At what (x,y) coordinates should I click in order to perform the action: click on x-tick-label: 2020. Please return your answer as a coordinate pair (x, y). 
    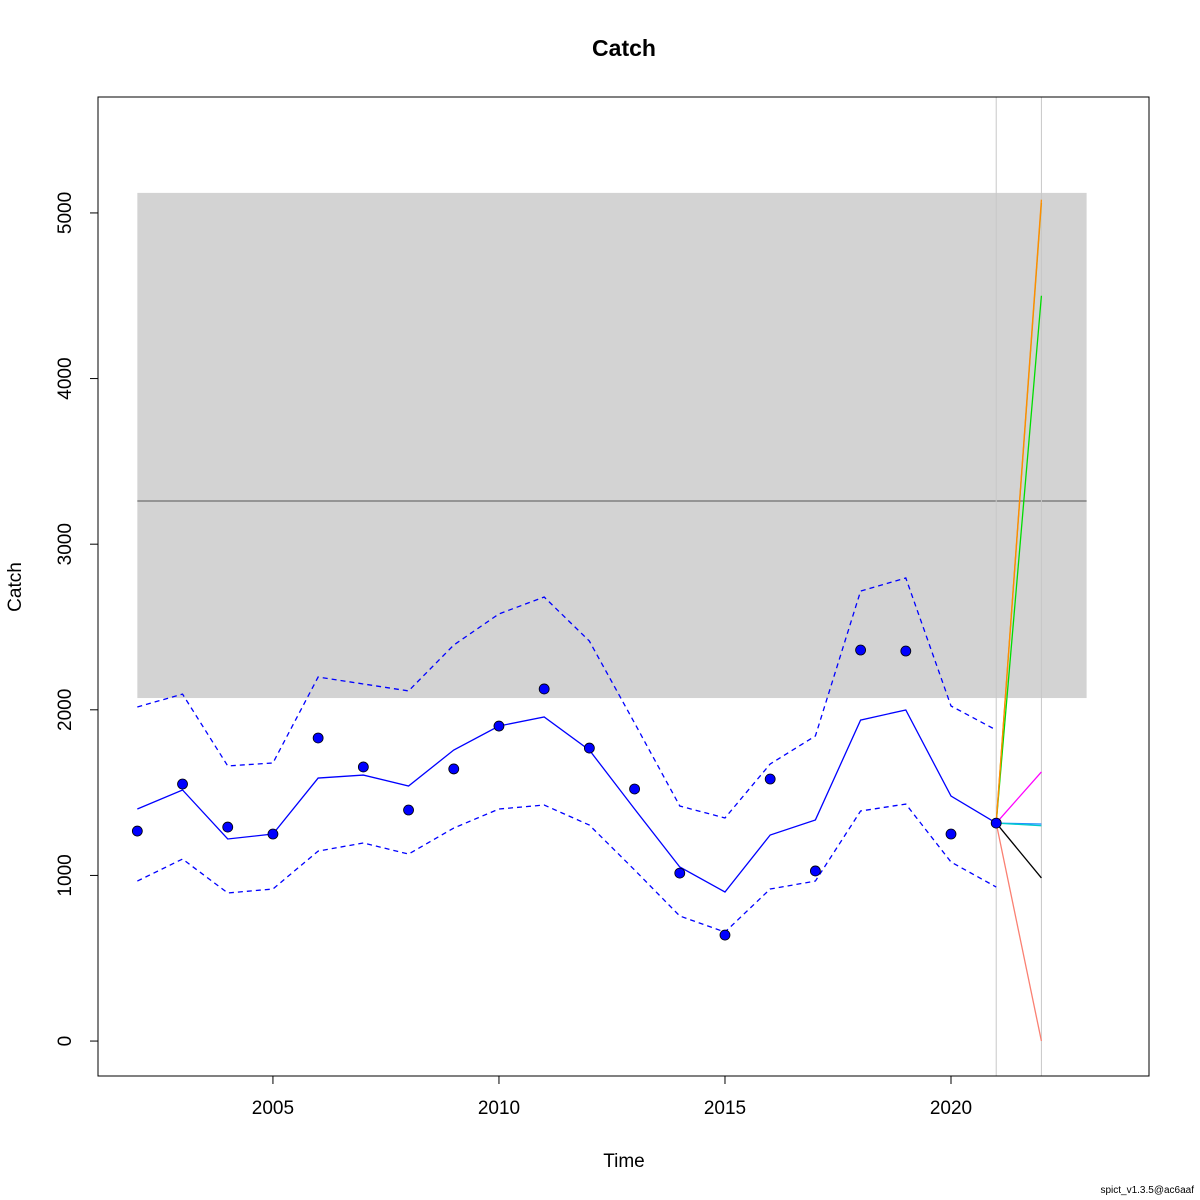
    Looking at the image, I should click on (951, 1108).